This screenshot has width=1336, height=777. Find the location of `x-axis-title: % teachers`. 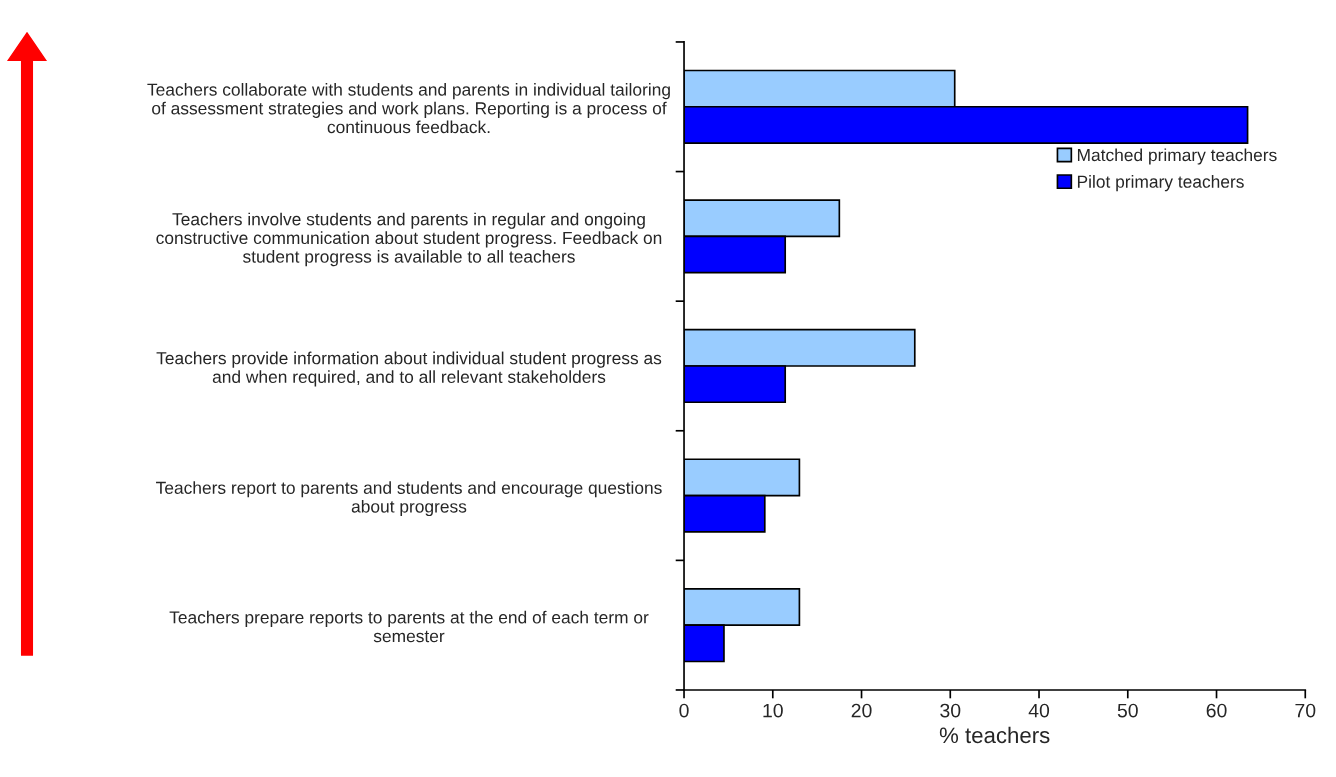

x-axis-title: % teachers is located at coordinates (994, 735).